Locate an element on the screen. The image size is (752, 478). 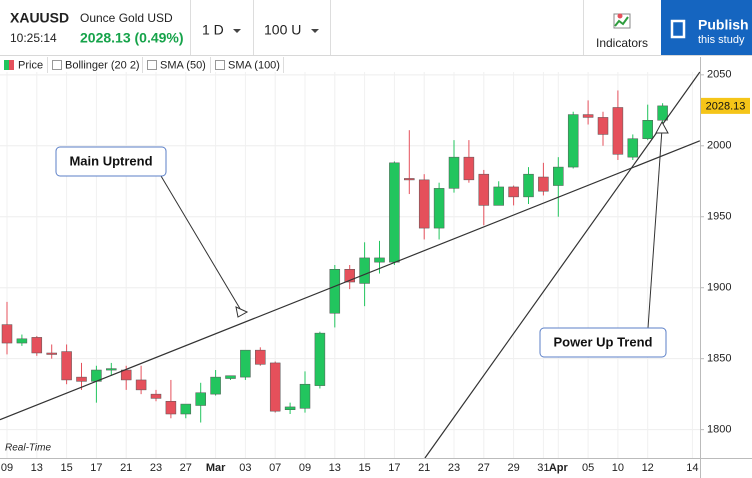
x-tick-label: 03 is located at coordinates (245, 468).